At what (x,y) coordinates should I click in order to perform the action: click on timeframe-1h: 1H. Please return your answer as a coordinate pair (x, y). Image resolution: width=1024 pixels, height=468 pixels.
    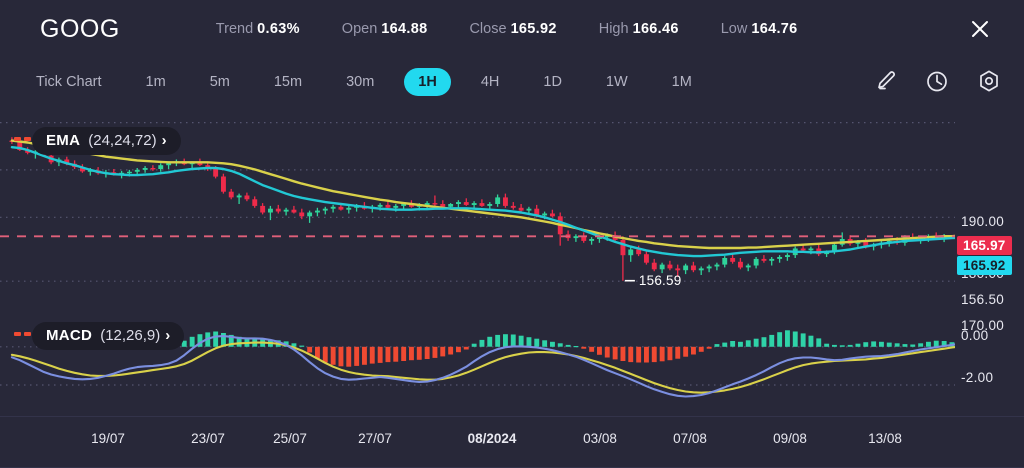
    Looking at the image, I should click on (427, 82).